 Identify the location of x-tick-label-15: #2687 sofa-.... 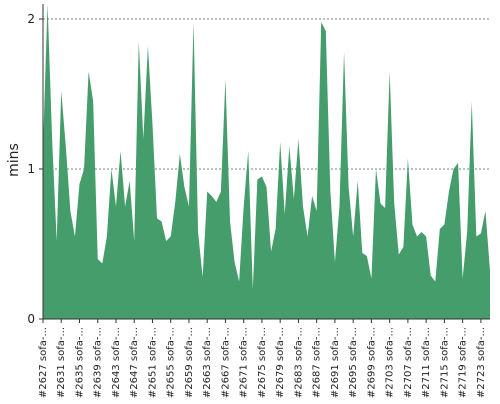
(317, 362).